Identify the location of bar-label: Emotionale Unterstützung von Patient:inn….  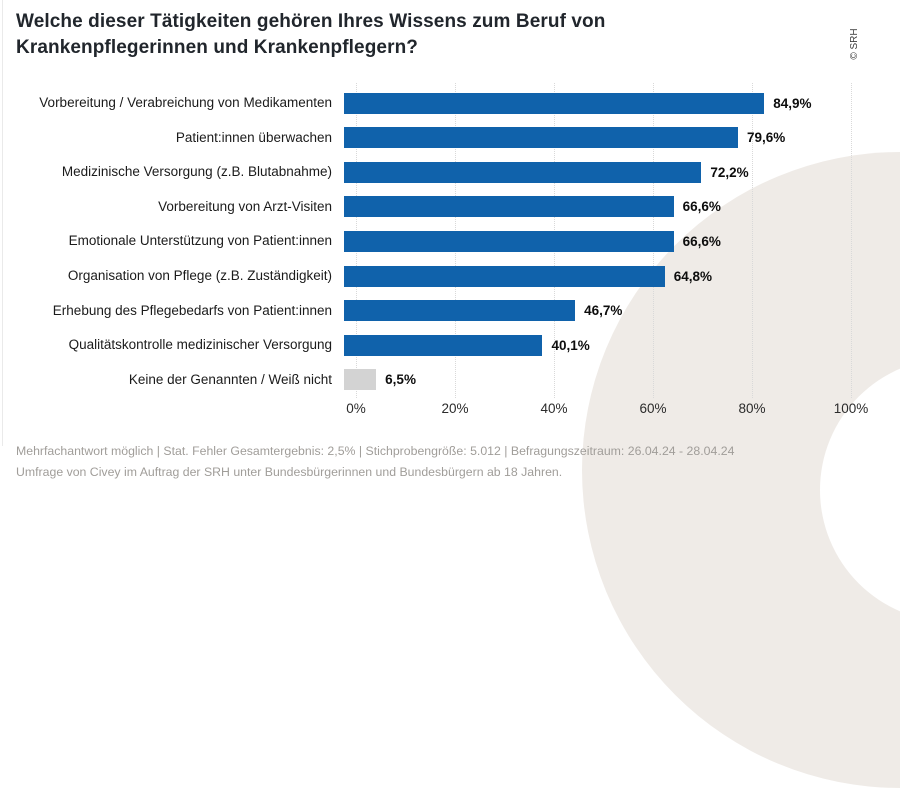
(200, 241).